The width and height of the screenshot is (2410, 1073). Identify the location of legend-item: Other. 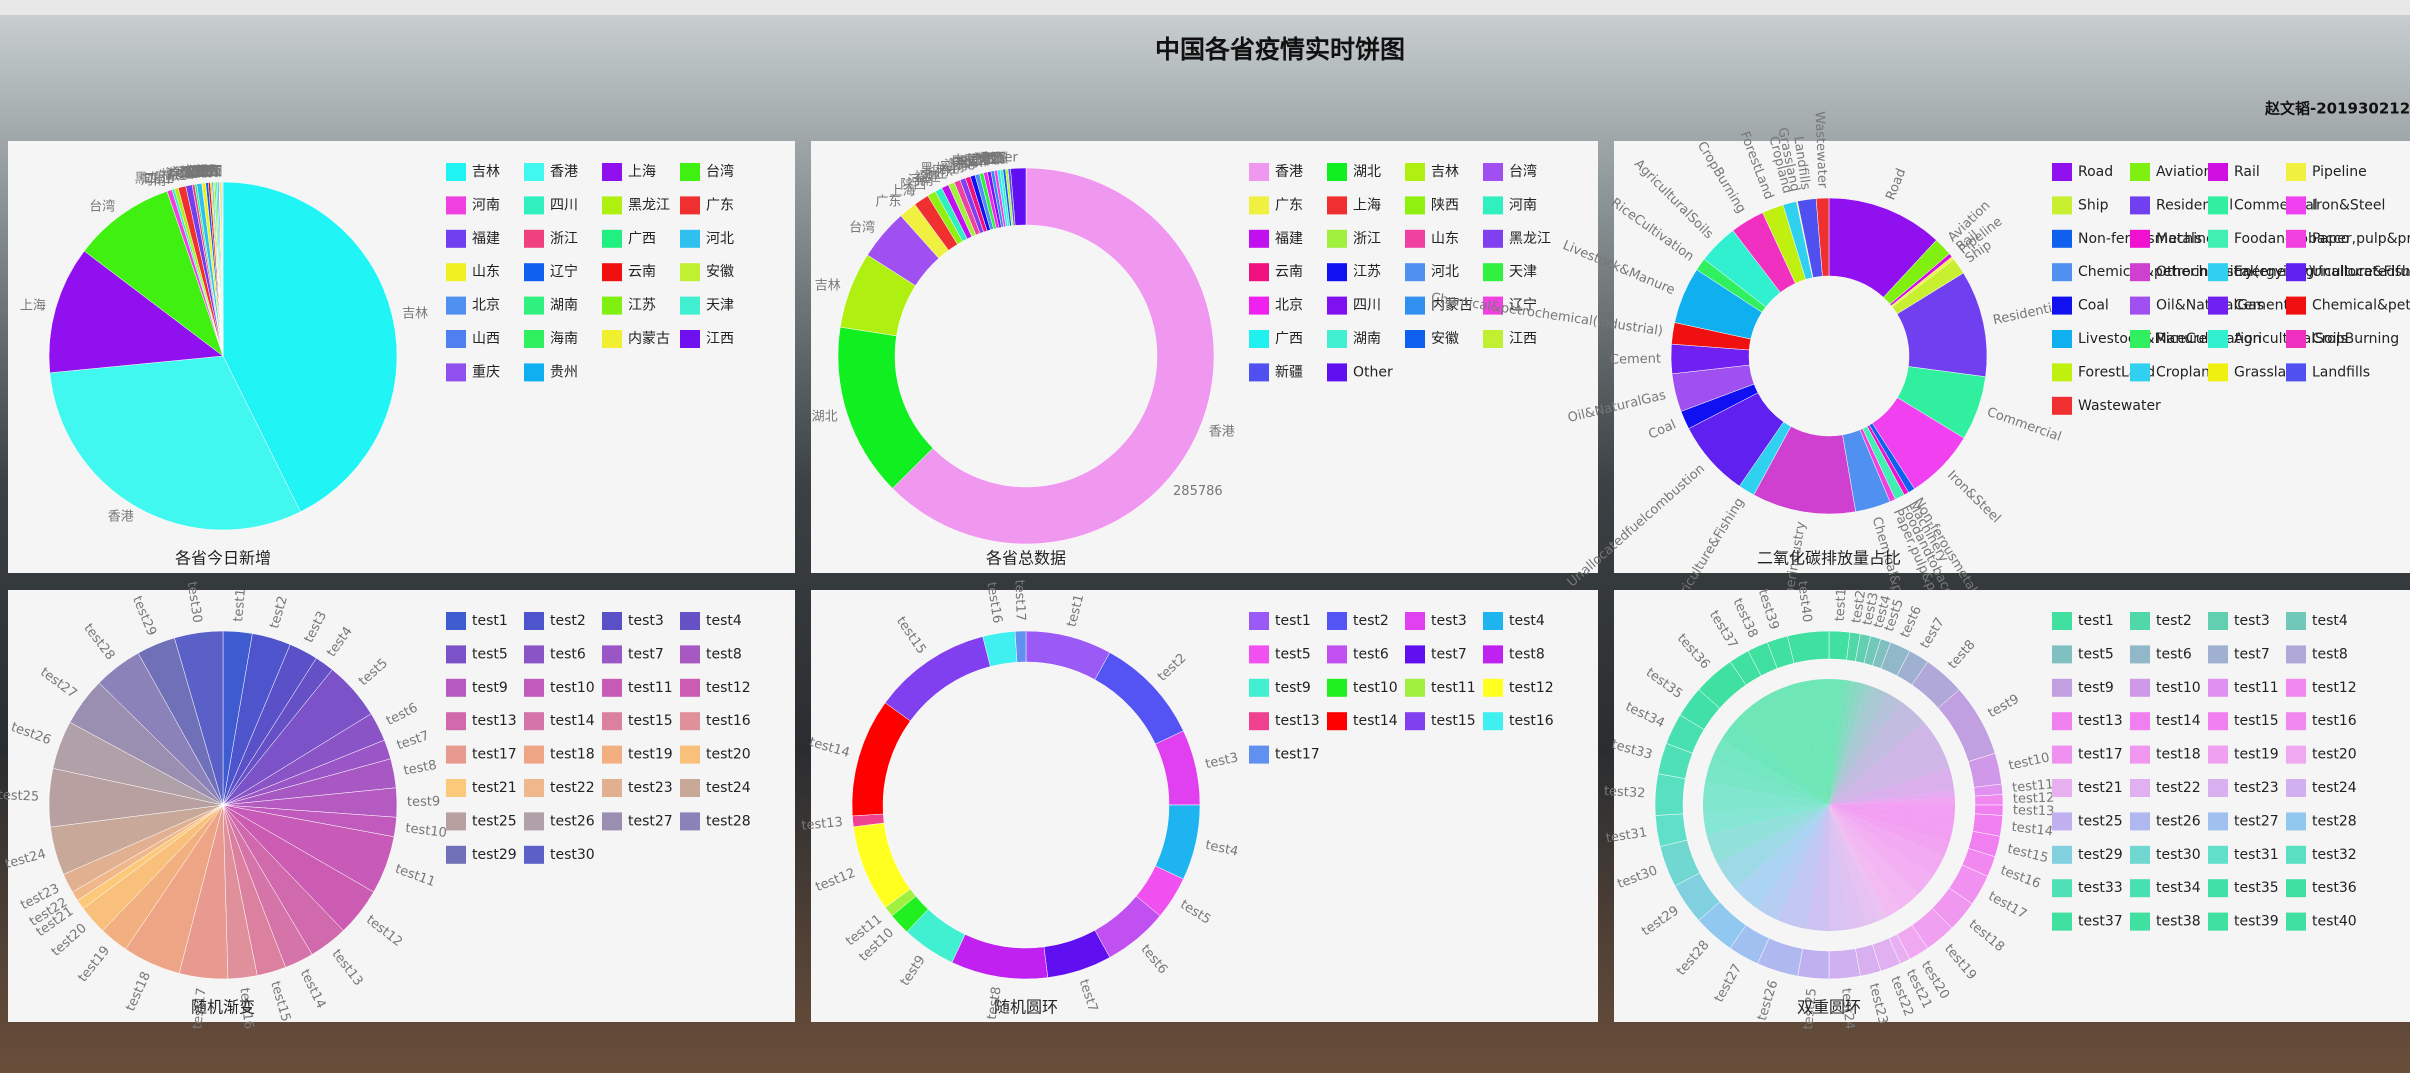
(1360, 372).